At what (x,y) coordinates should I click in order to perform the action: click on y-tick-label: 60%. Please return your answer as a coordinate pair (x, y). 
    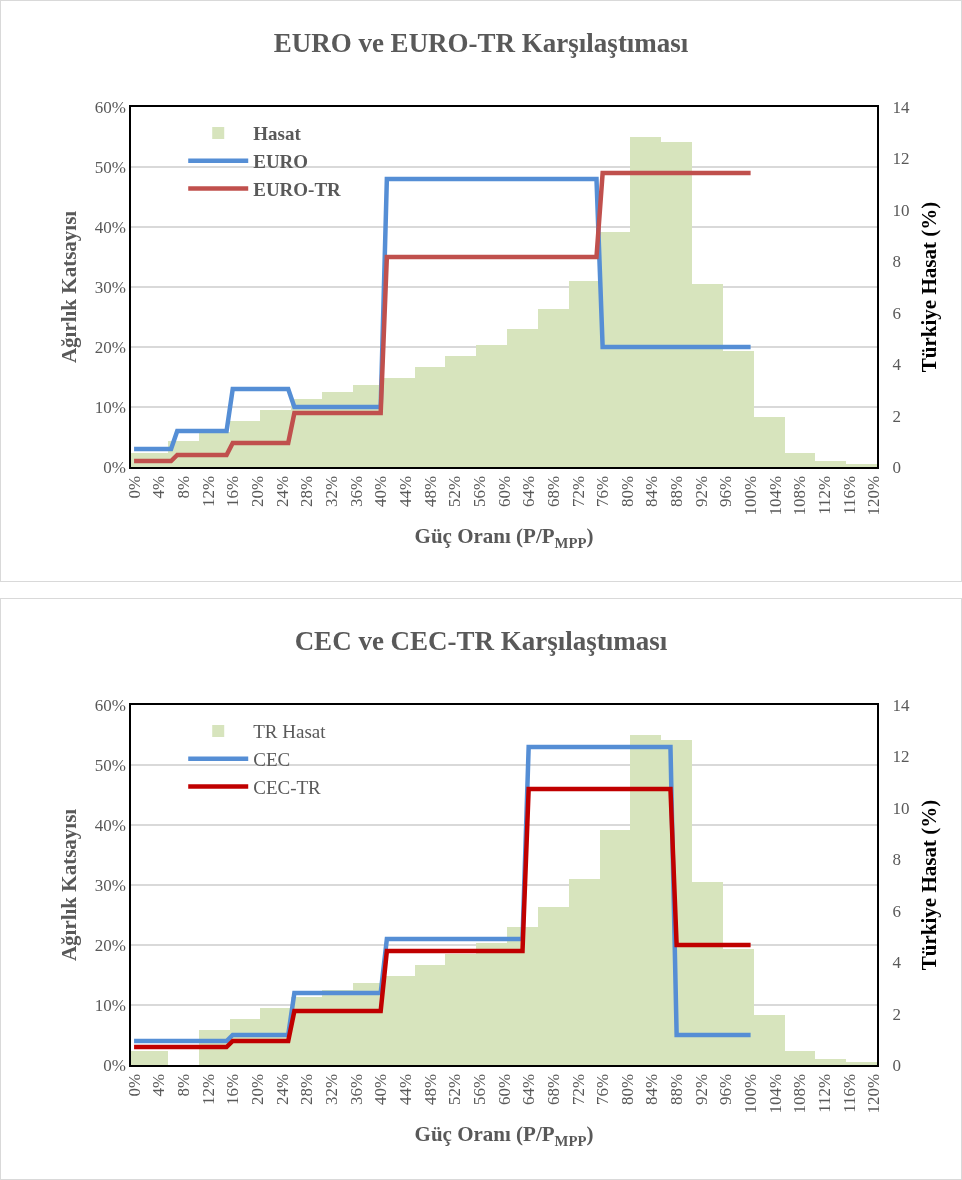
    Looking at the image, I should click on (110, 705).